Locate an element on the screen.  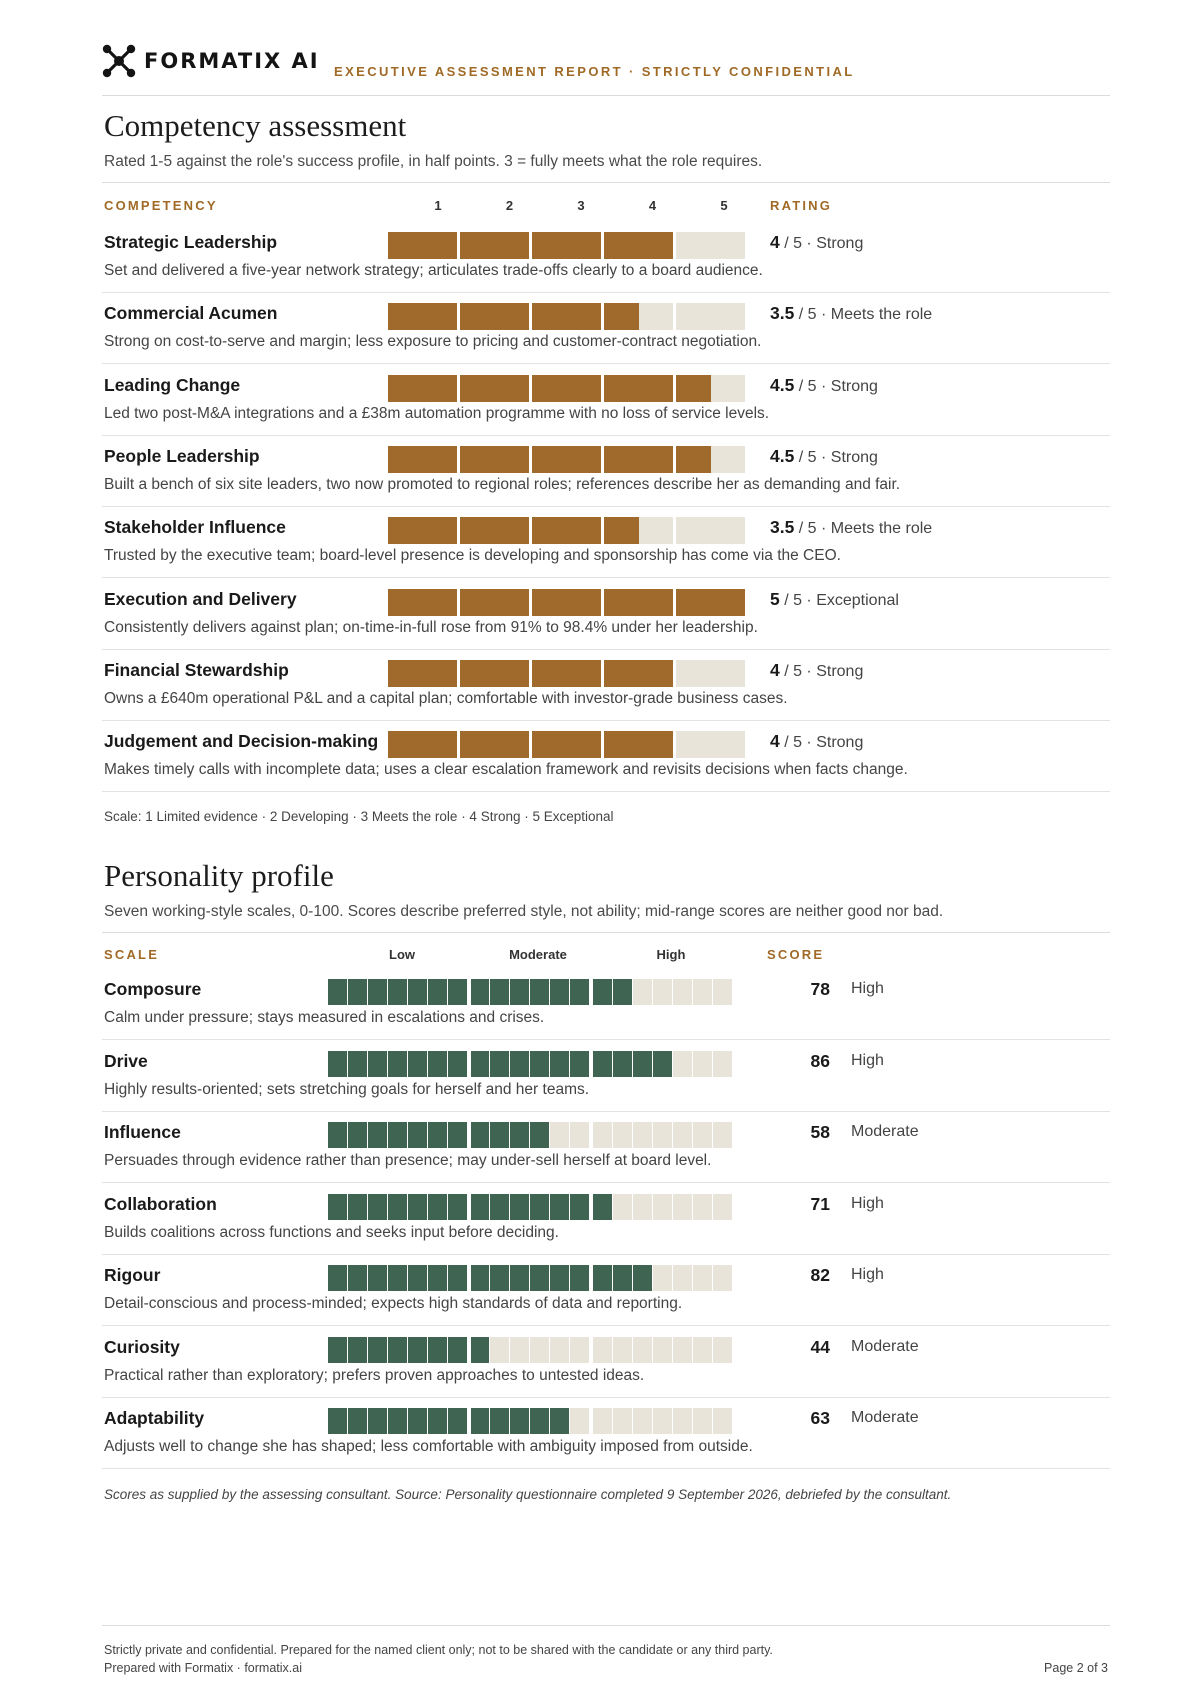
rating-tick-3: 3 is located at coordinates (581, 205).